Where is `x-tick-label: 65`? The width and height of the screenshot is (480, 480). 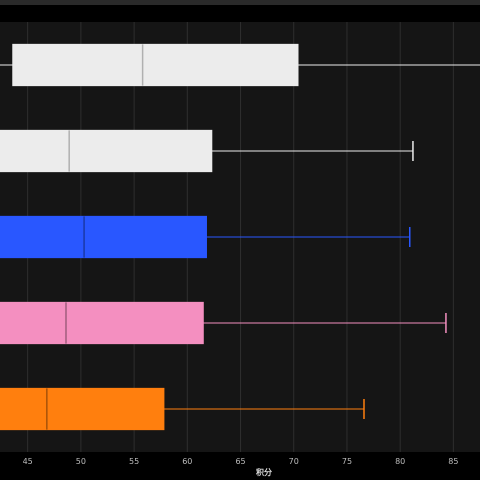
x-tick-label: 65 is located at coordinates (240, 461).